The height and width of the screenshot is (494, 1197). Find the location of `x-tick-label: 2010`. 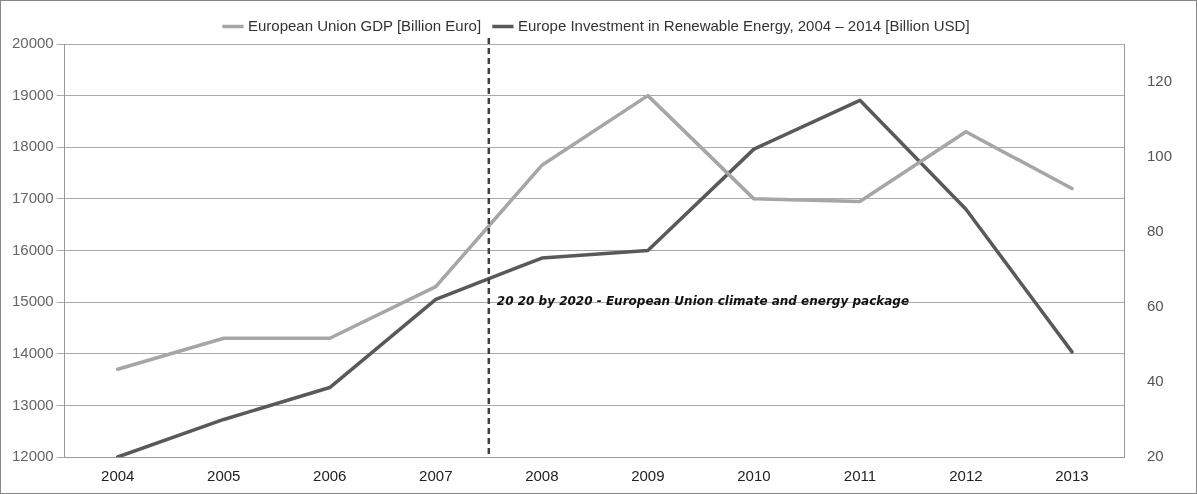

x-tick-label: 2010 is located at coordinates (754, 476).